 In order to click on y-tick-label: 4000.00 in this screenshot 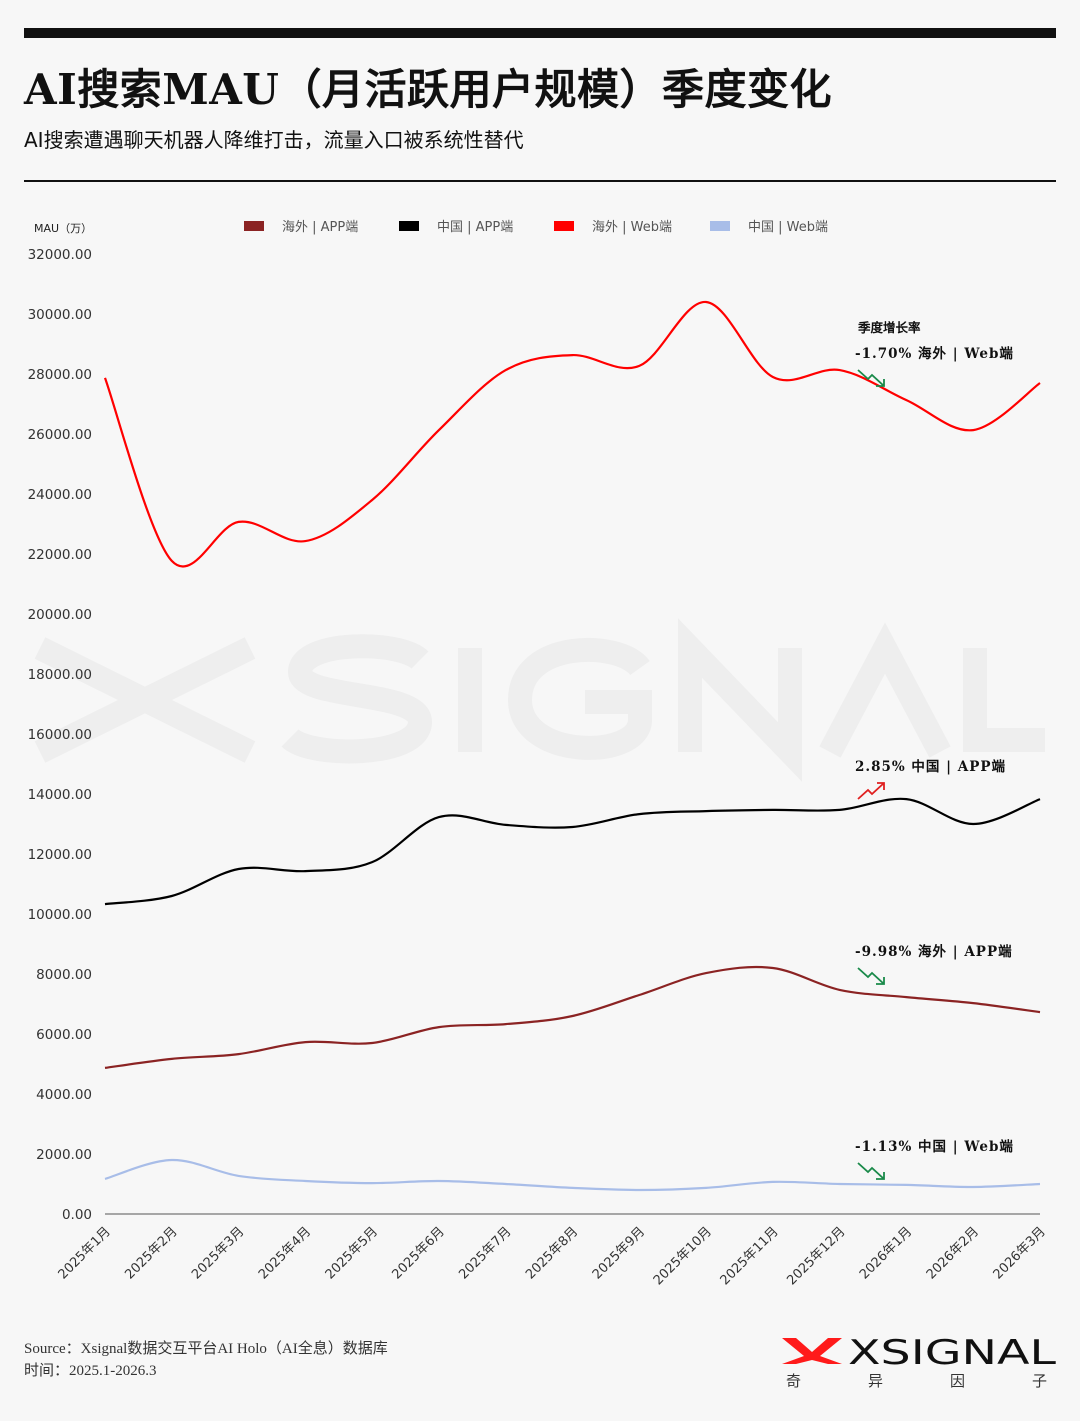, I will do `click(64, 1095)`.